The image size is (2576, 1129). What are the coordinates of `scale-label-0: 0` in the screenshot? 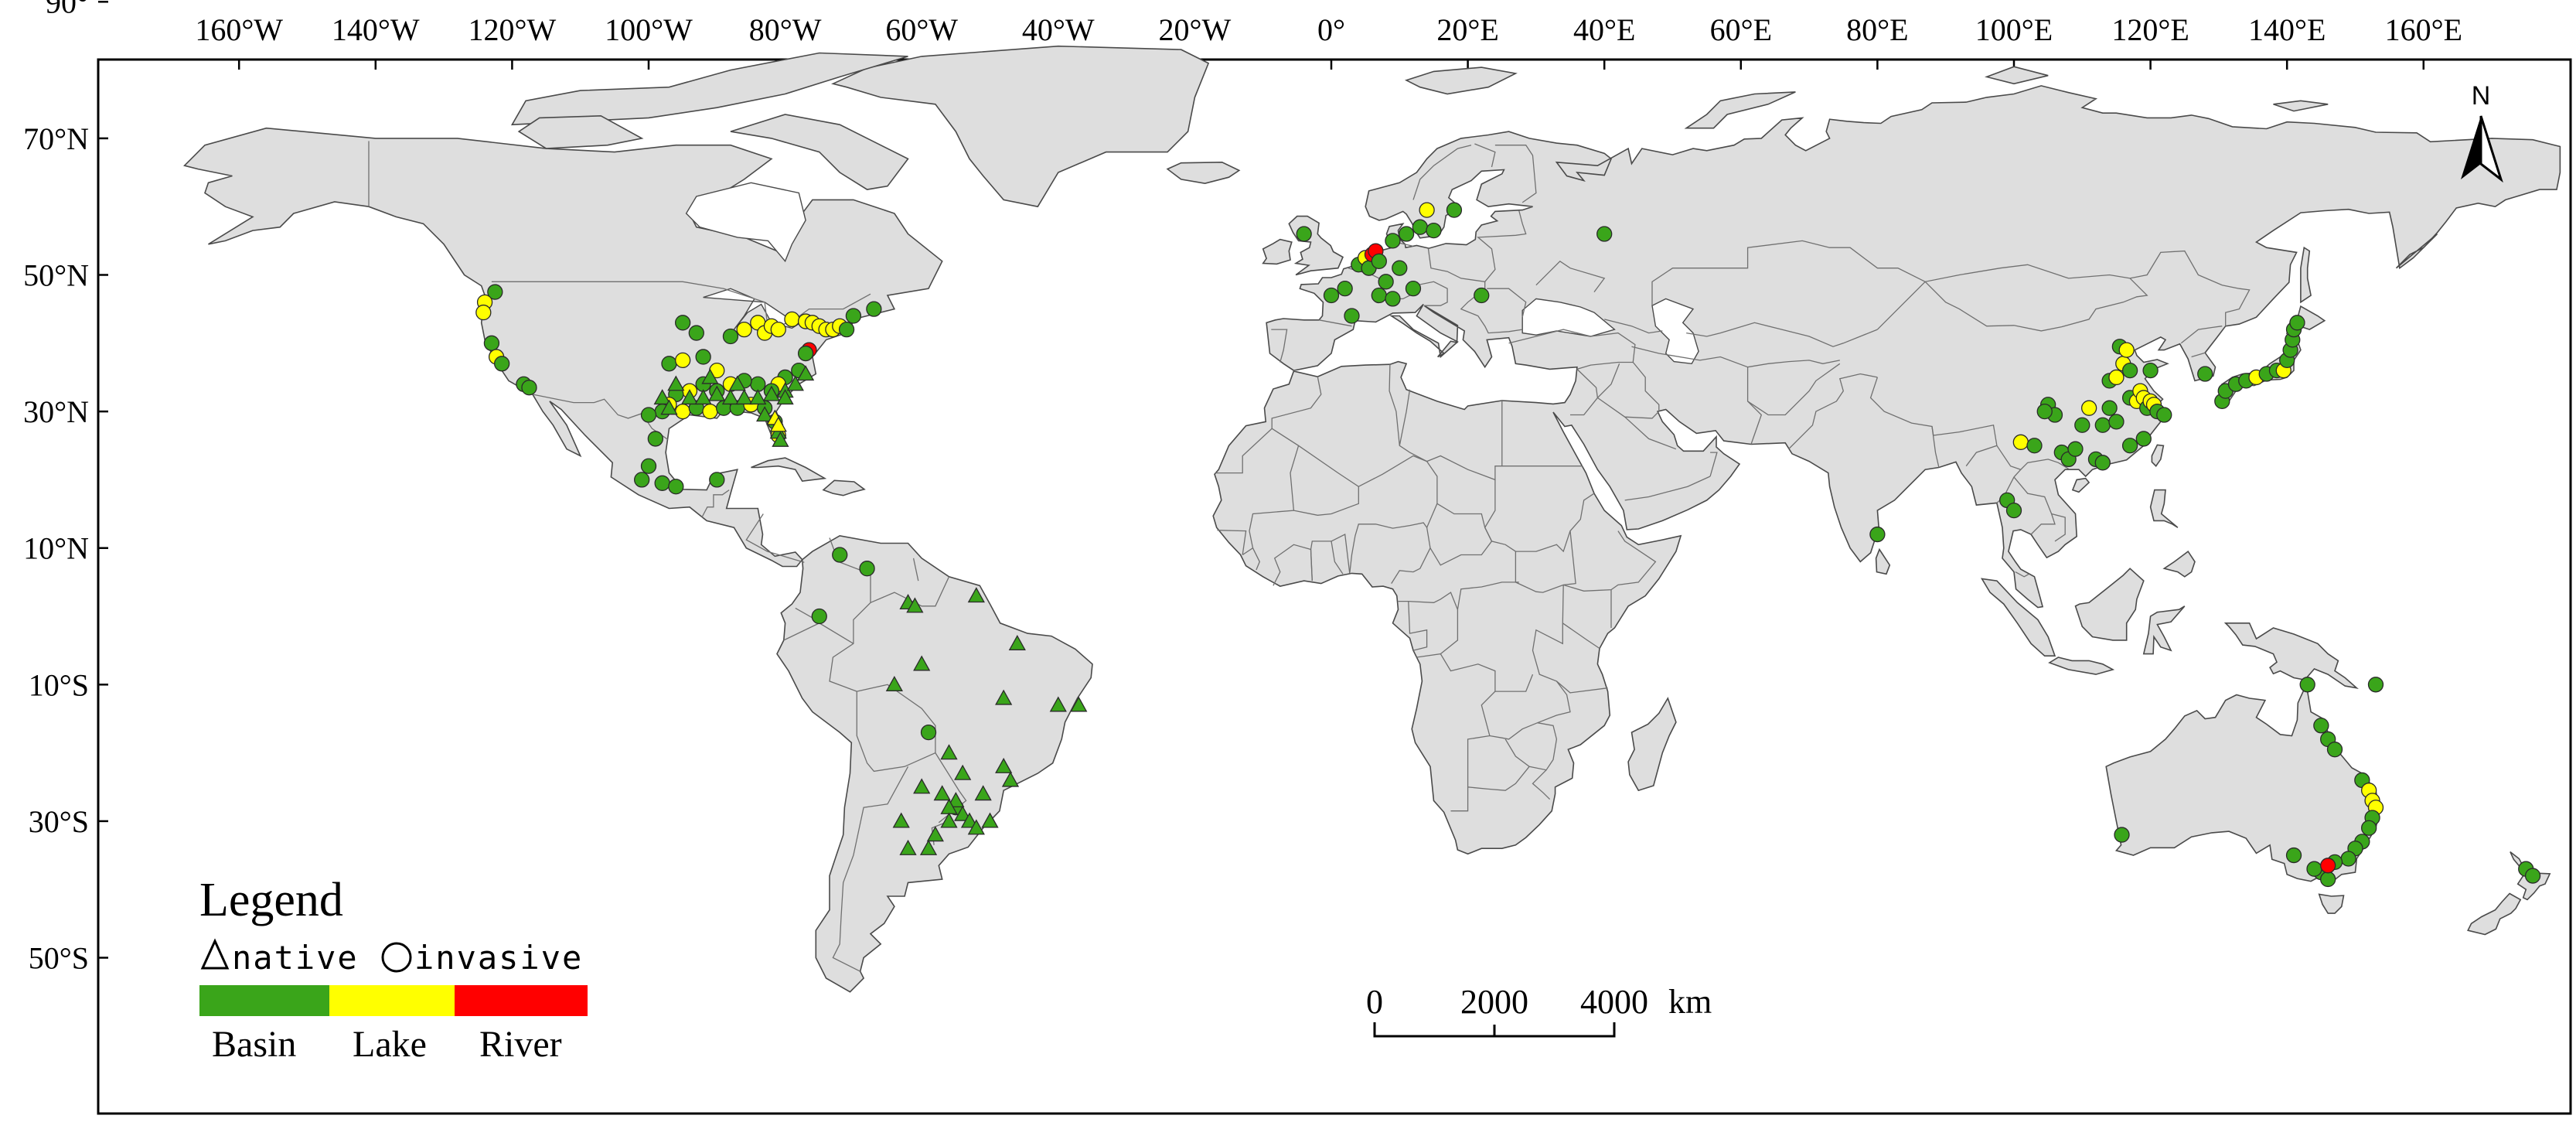 It's located at (1374, 1002).